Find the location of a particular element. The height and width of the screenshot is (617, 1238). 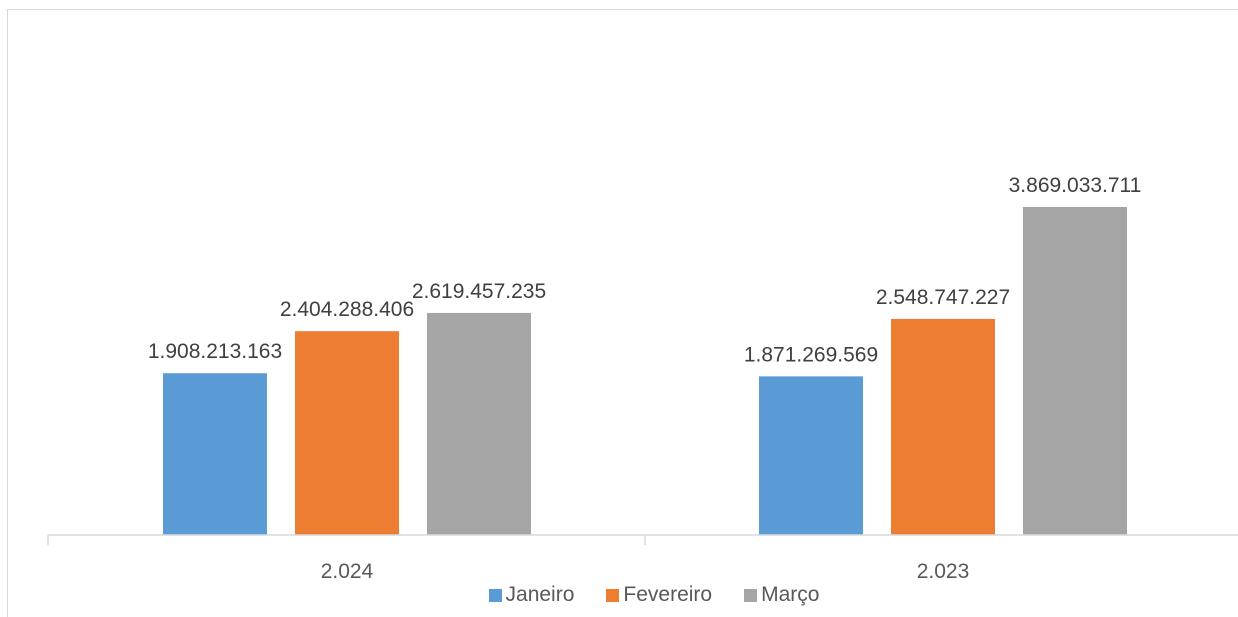

x-tick-label-0: 2.024 is located at coordinates (347, 571).